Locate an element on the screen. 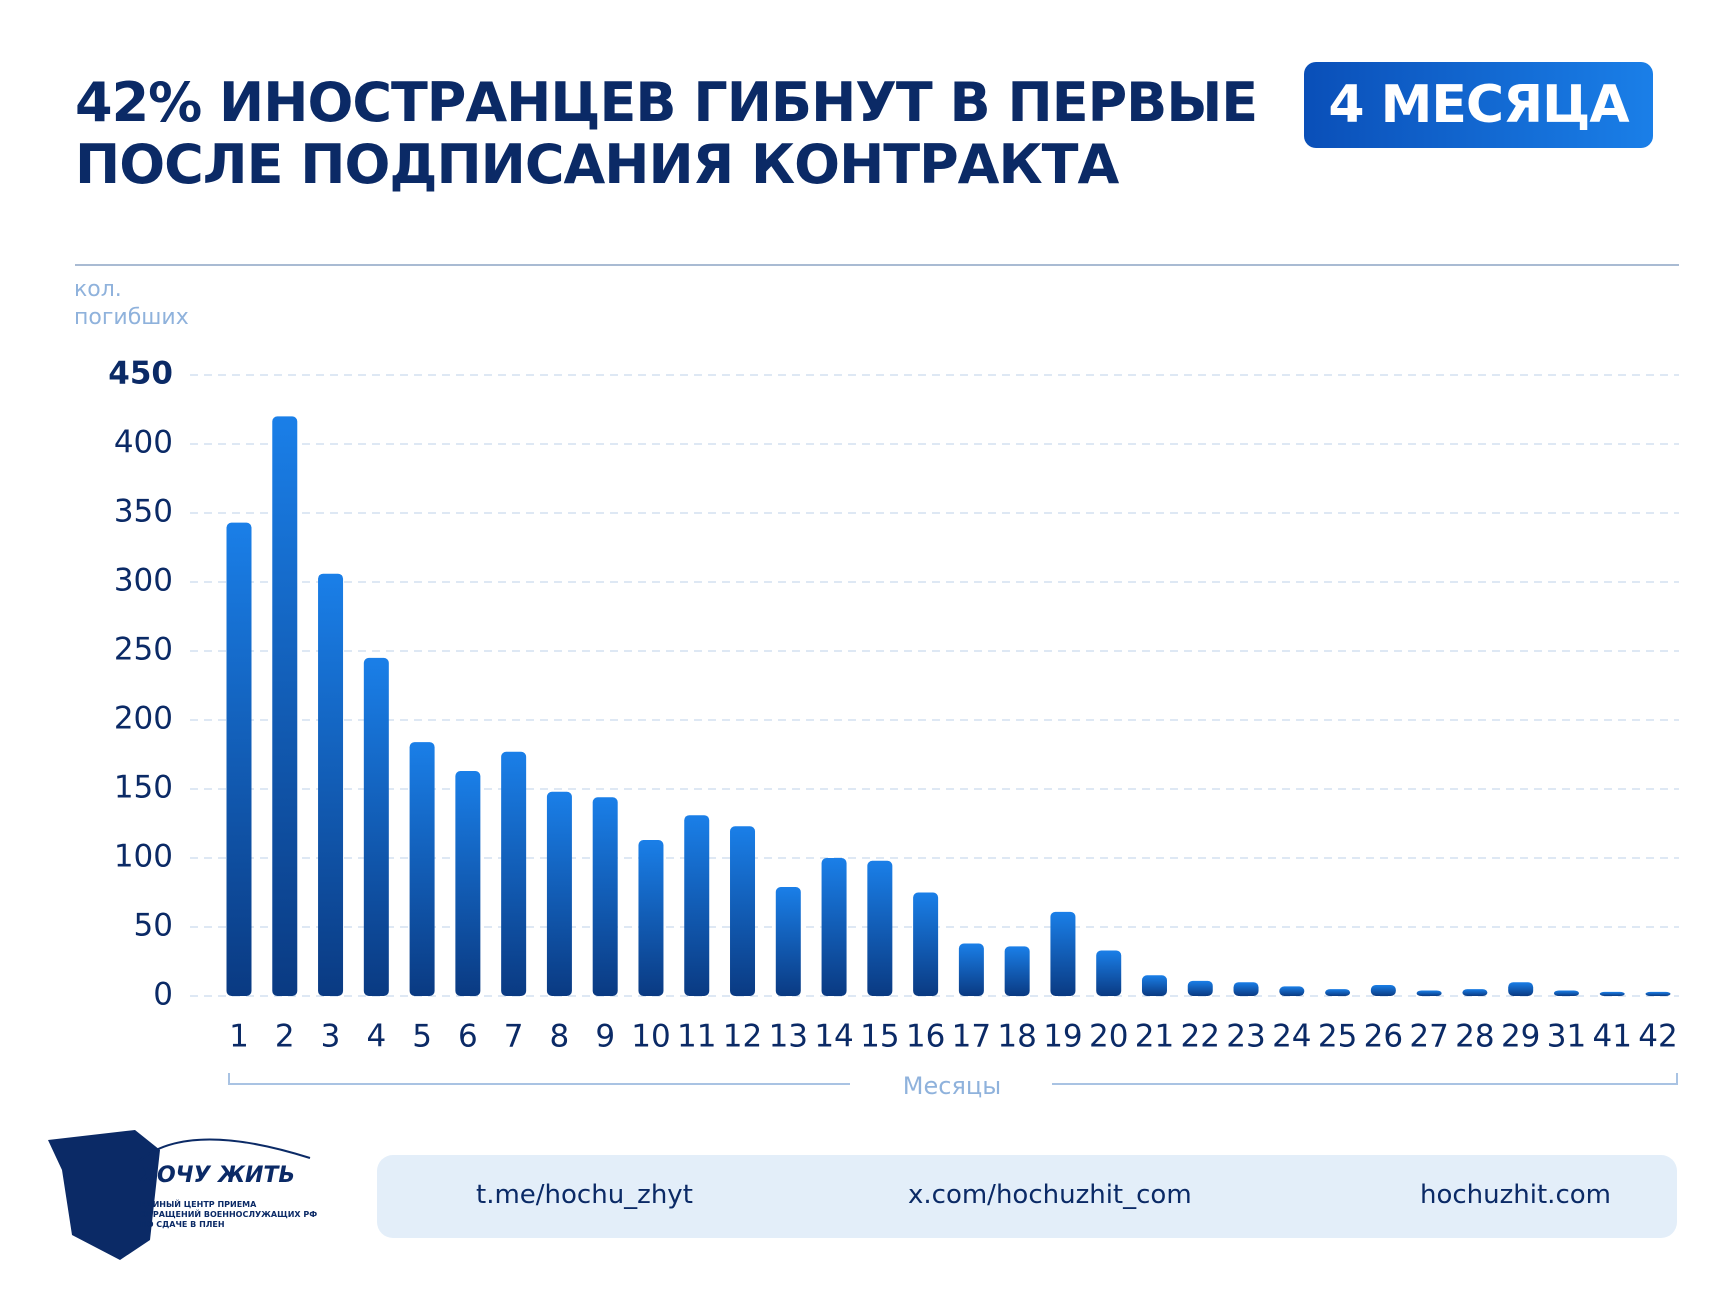  x-tick-label: 21 is located at coordinates (1154, 1037).